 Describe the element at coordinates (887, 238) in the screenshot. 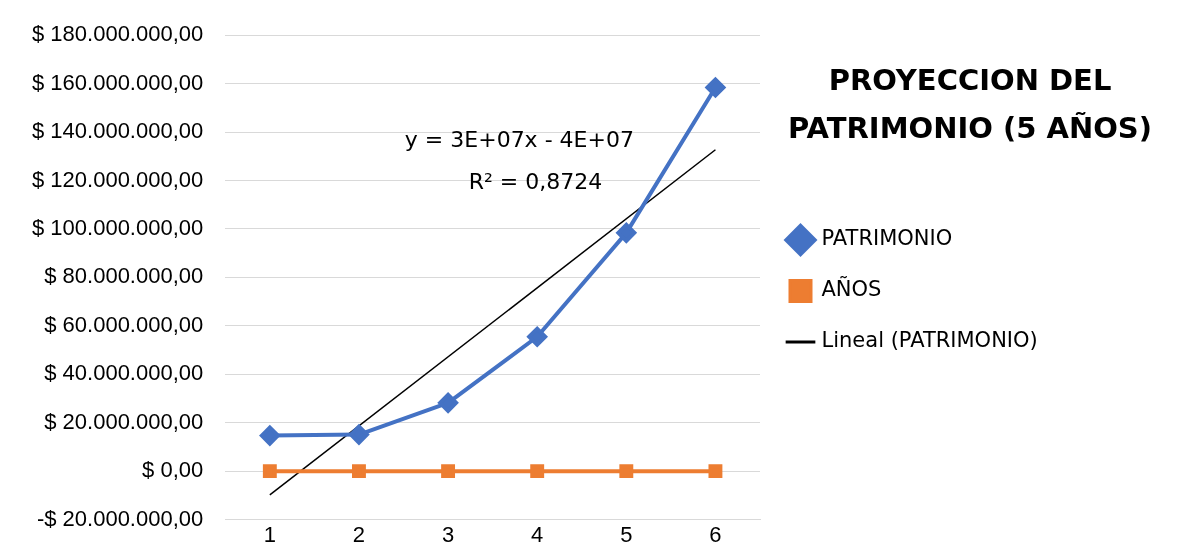

I see `legend-label: PATRIMONIO` at that location.